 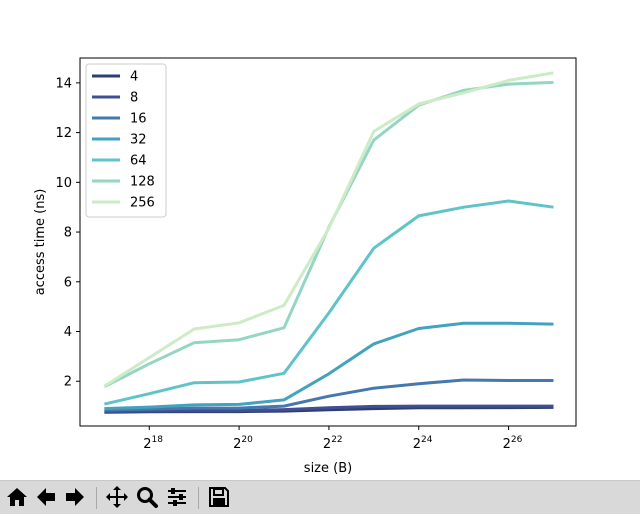 What do you see at coordinates (333, 443) in the screenshot?
I see `x-tick-label: 222` at bounding box center [333, 443].